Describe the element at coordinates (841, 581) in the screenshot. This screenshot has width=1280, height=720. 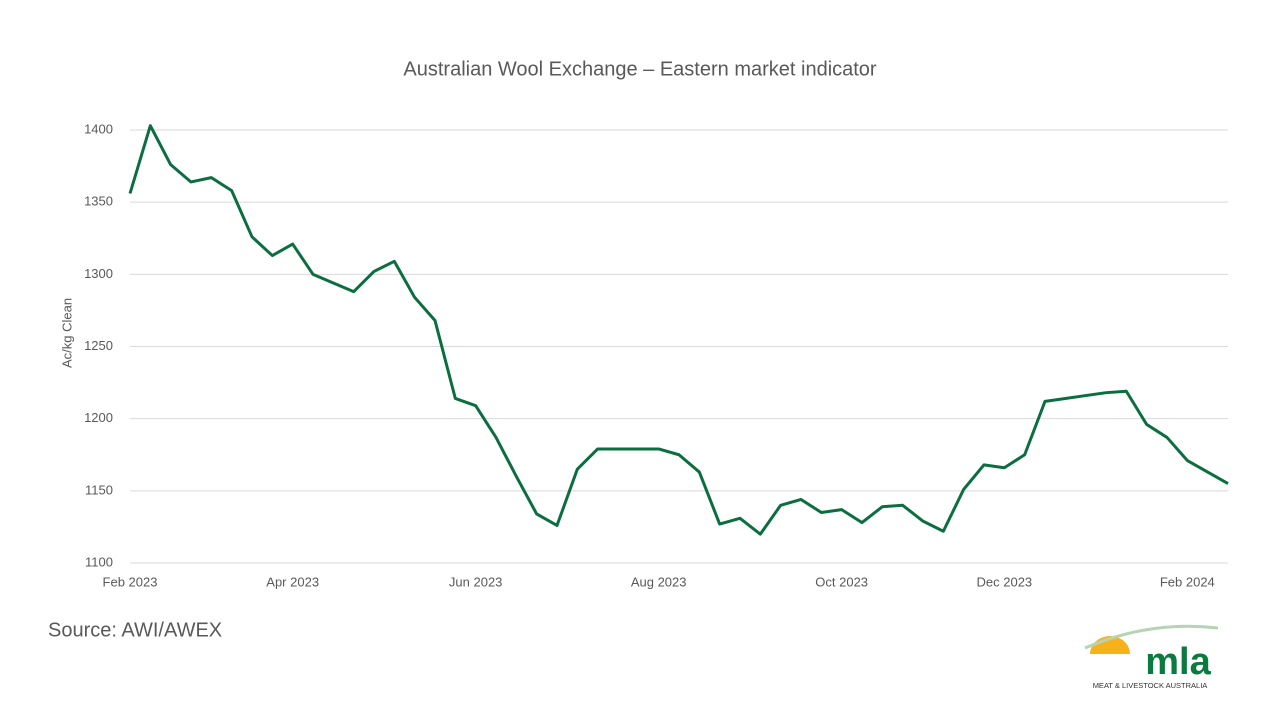
I see `x-tick-label: Oct 2023` at that location.